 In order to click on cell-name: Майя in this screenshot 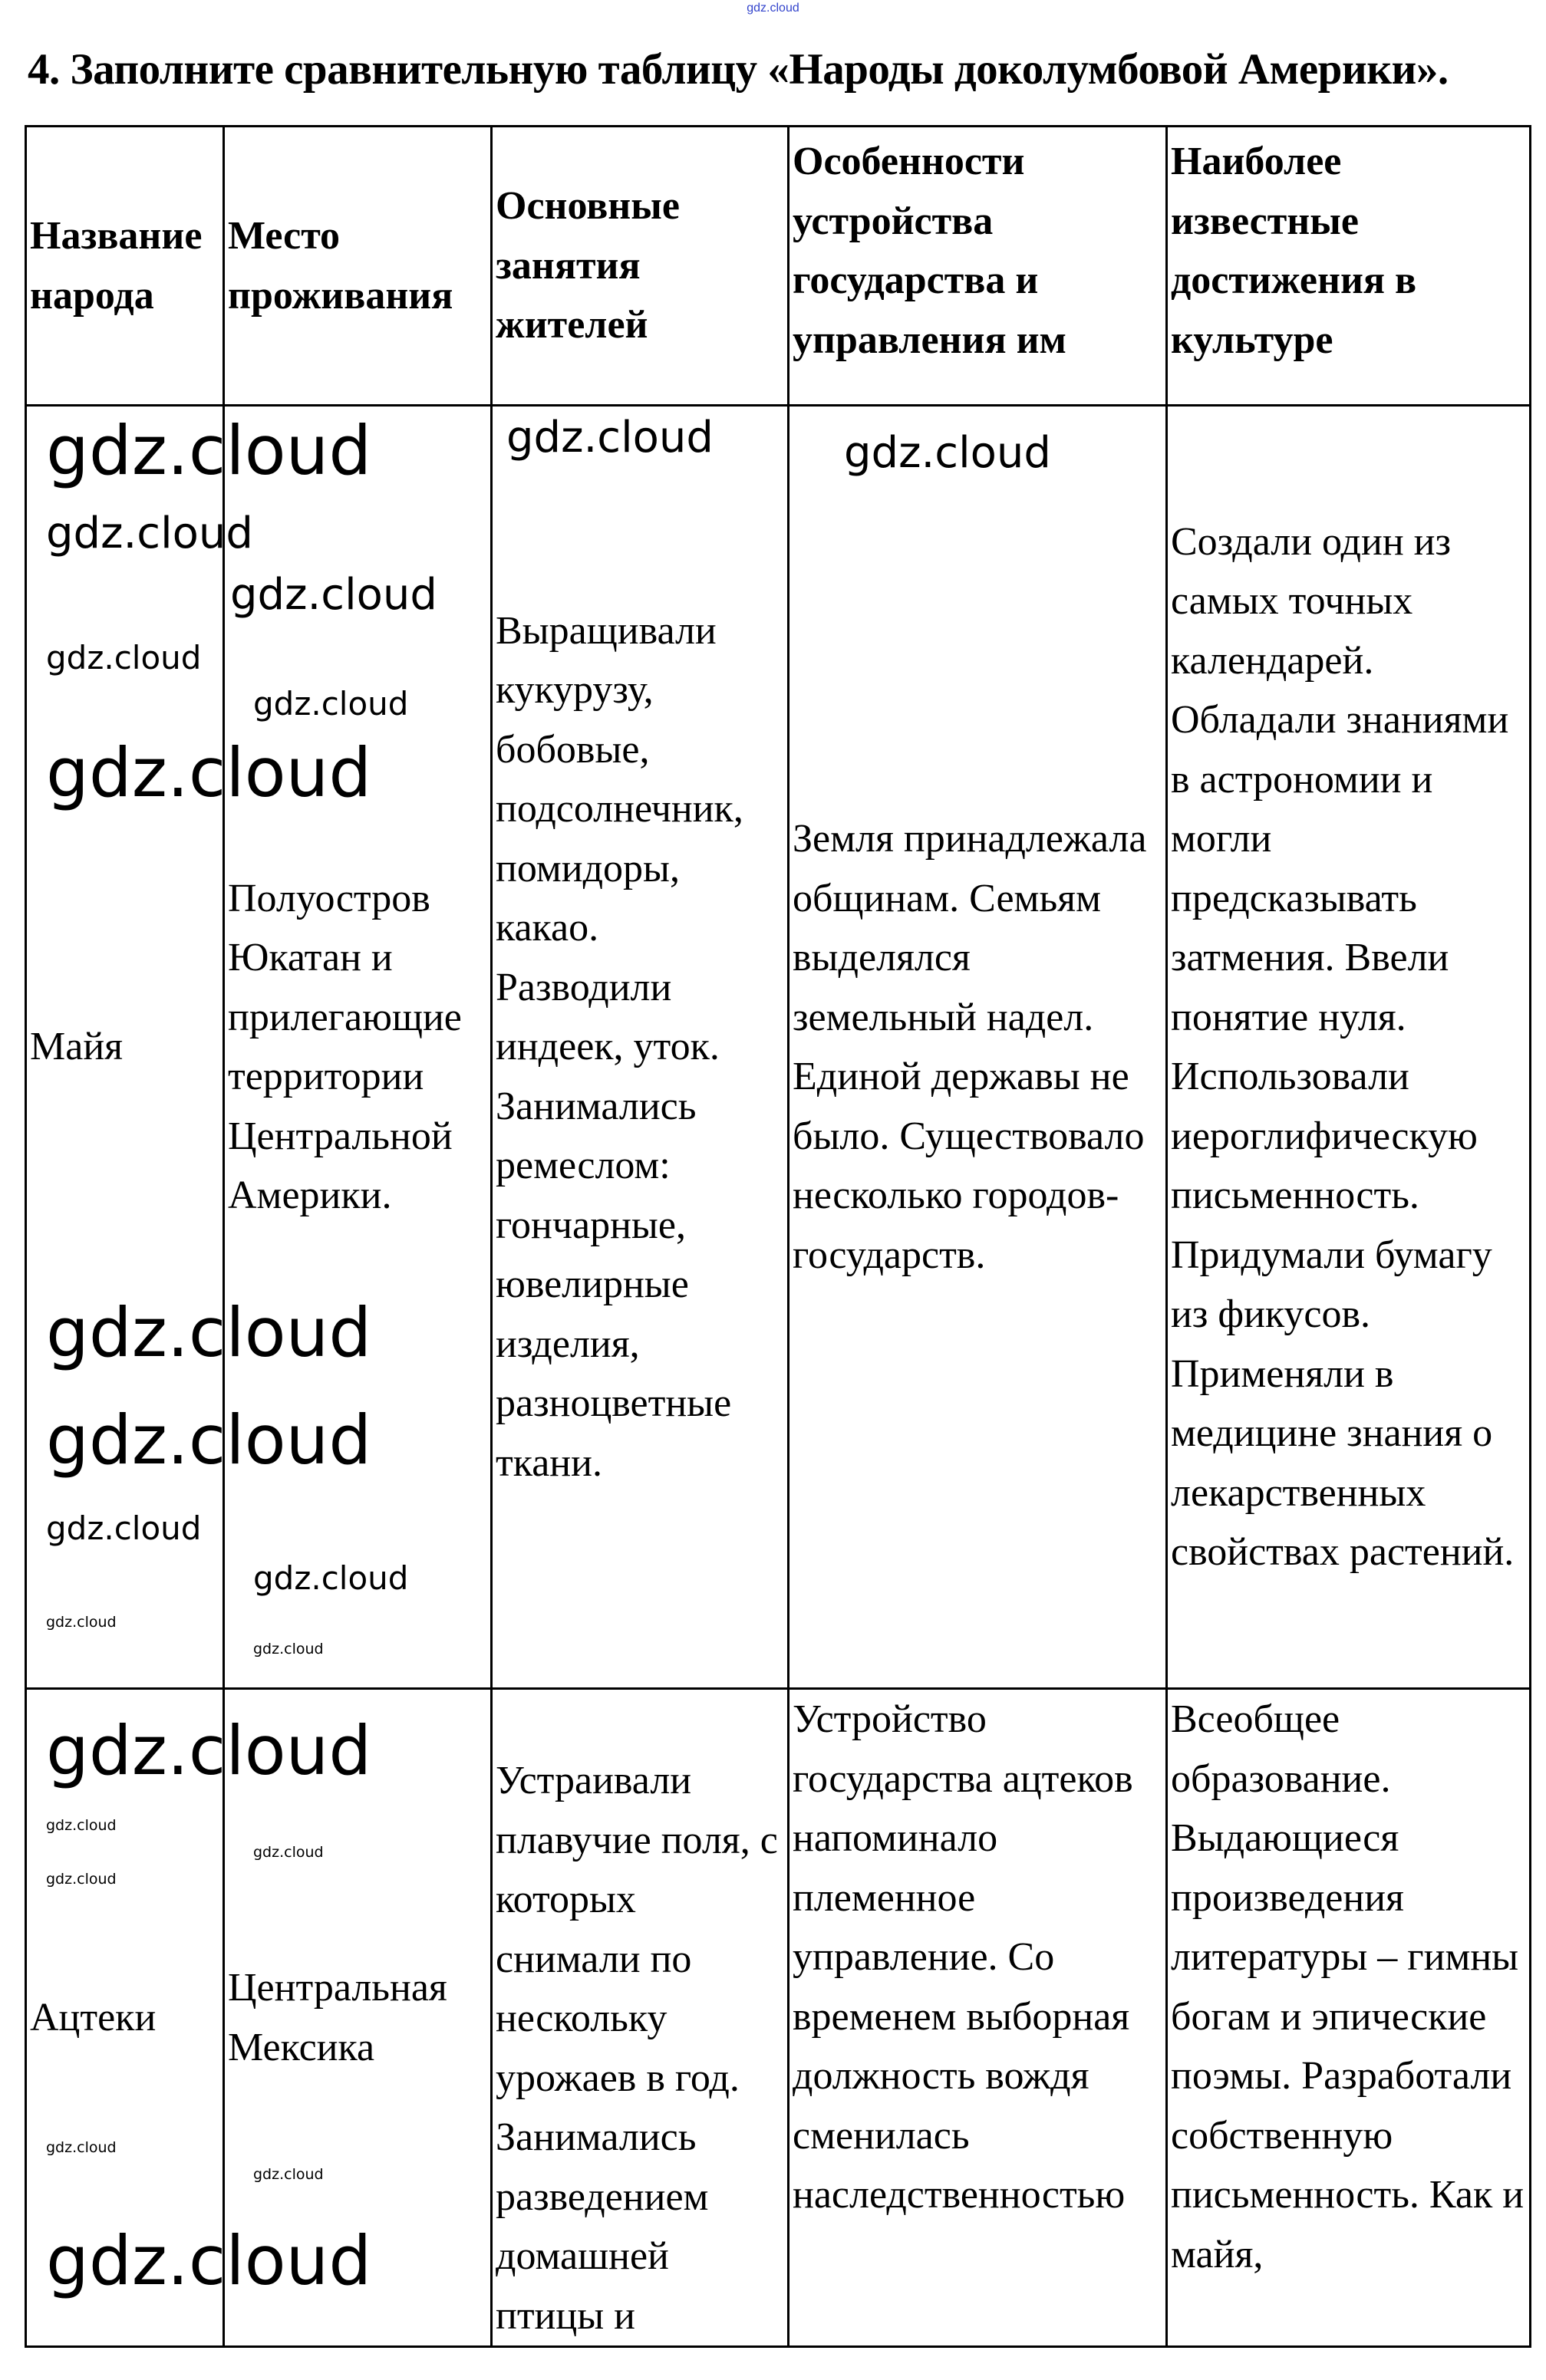, I will do `click(125, 1047)`.